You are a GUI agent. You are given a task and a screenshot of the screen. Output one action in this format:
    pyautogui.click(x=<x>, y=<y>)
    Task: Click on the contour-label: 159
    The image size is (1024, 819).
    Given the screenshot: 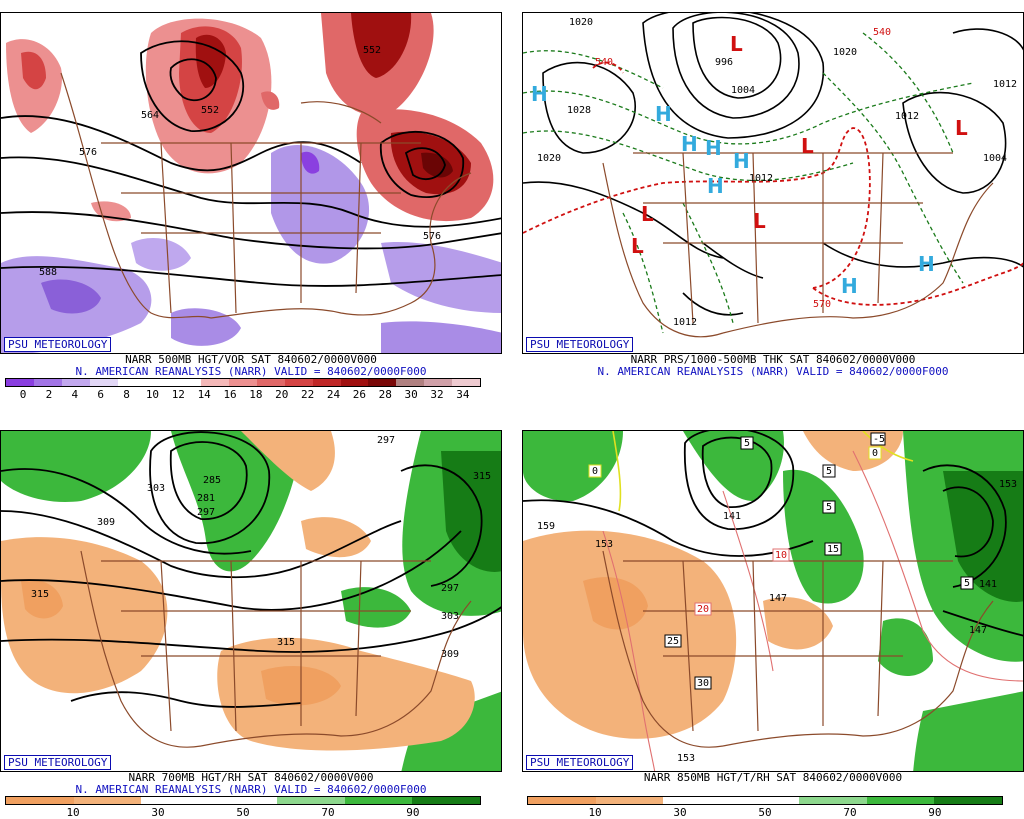 What is the action you would take?
    pyautogui.click(x=546, y=526)
    